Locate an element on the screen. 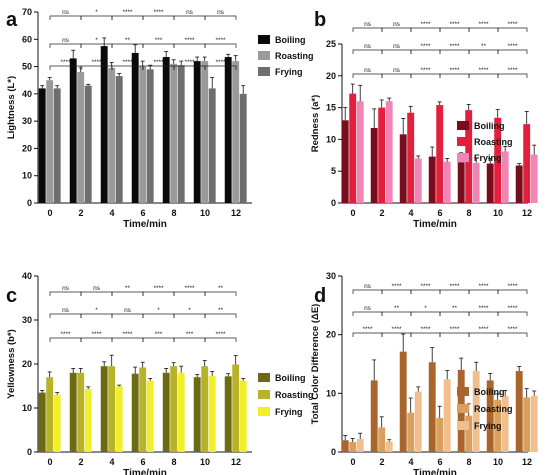 Image resolution: width=550 pixels, height=475 pixels. x-axis-label: Time/min is located at coordinates (435, 224).